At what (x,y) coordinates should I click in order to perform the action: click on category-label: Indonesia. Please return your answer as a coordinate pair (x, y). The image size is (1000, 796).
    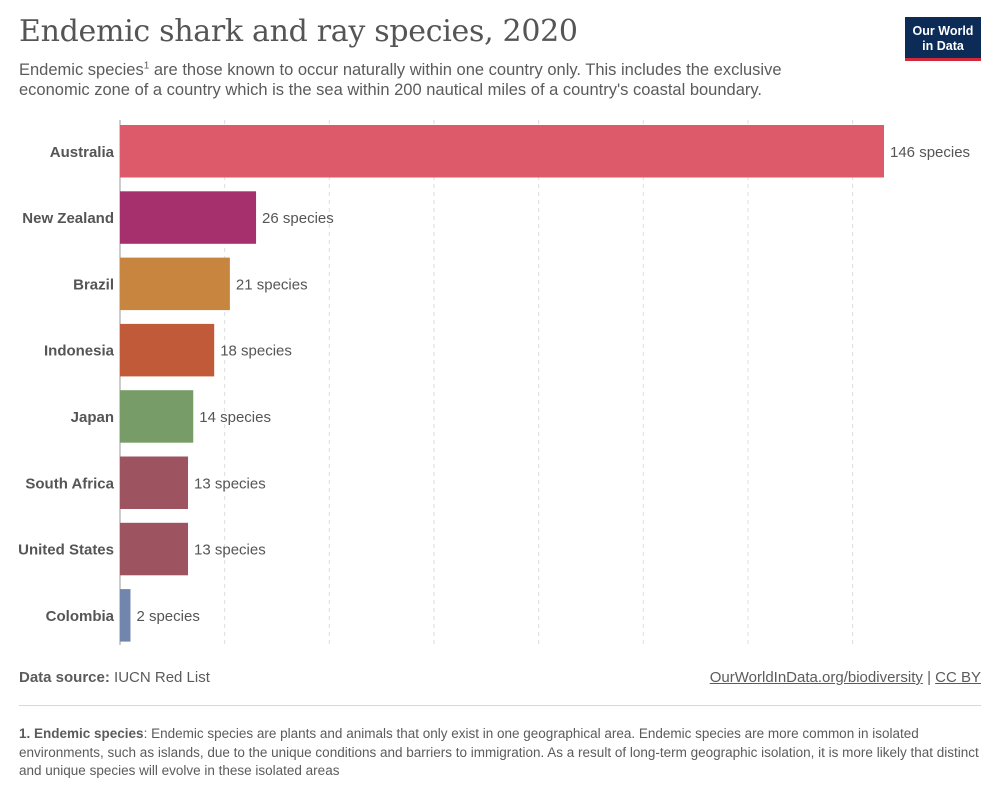
    Looking at the image, I should click on (79, 351).